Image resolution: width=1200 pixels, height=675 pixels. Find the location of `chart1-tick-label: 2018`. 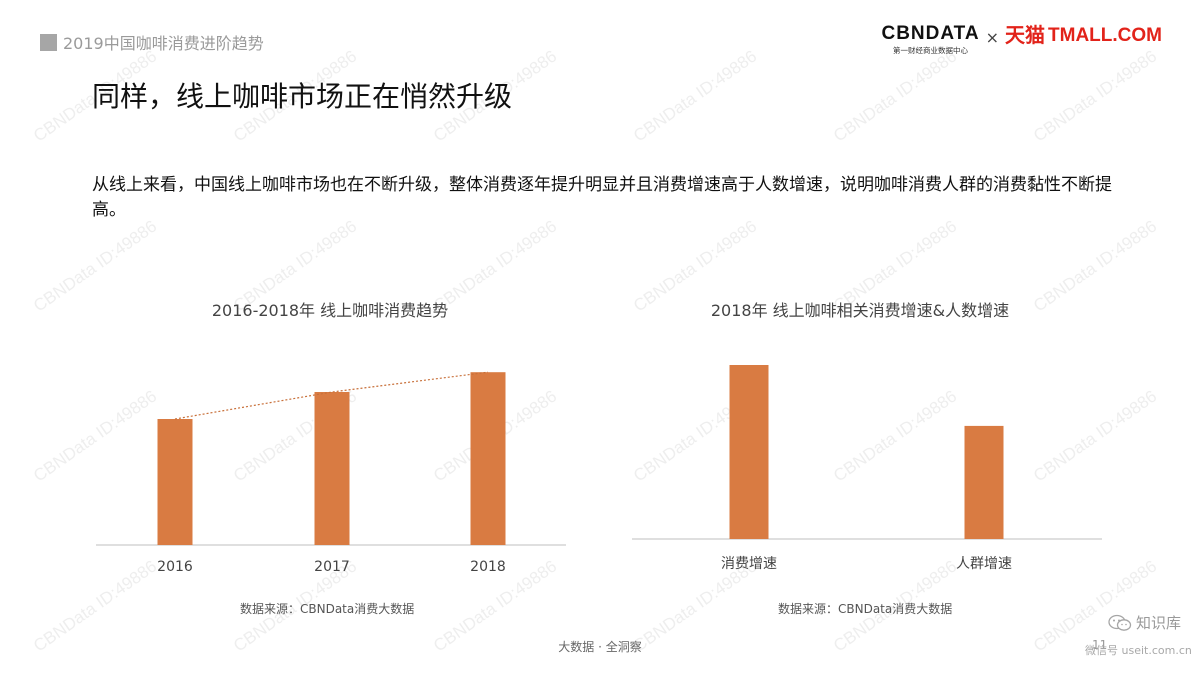

chart1-tick-label: 2018 is located at coordinates (488, 567).